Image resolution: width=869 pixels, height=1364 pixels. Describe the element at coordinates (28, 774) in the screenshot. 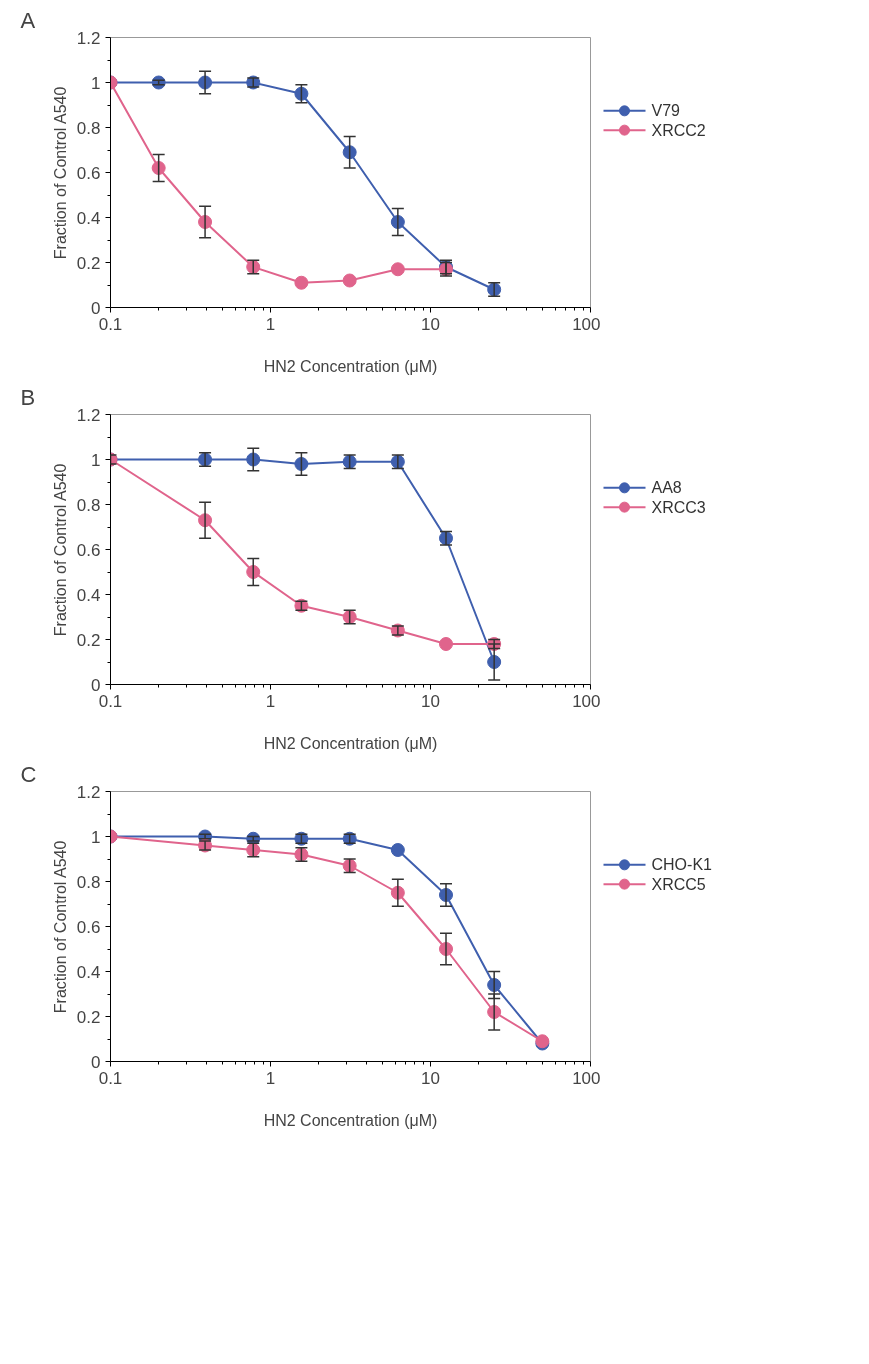

I see `text: C` at that location.